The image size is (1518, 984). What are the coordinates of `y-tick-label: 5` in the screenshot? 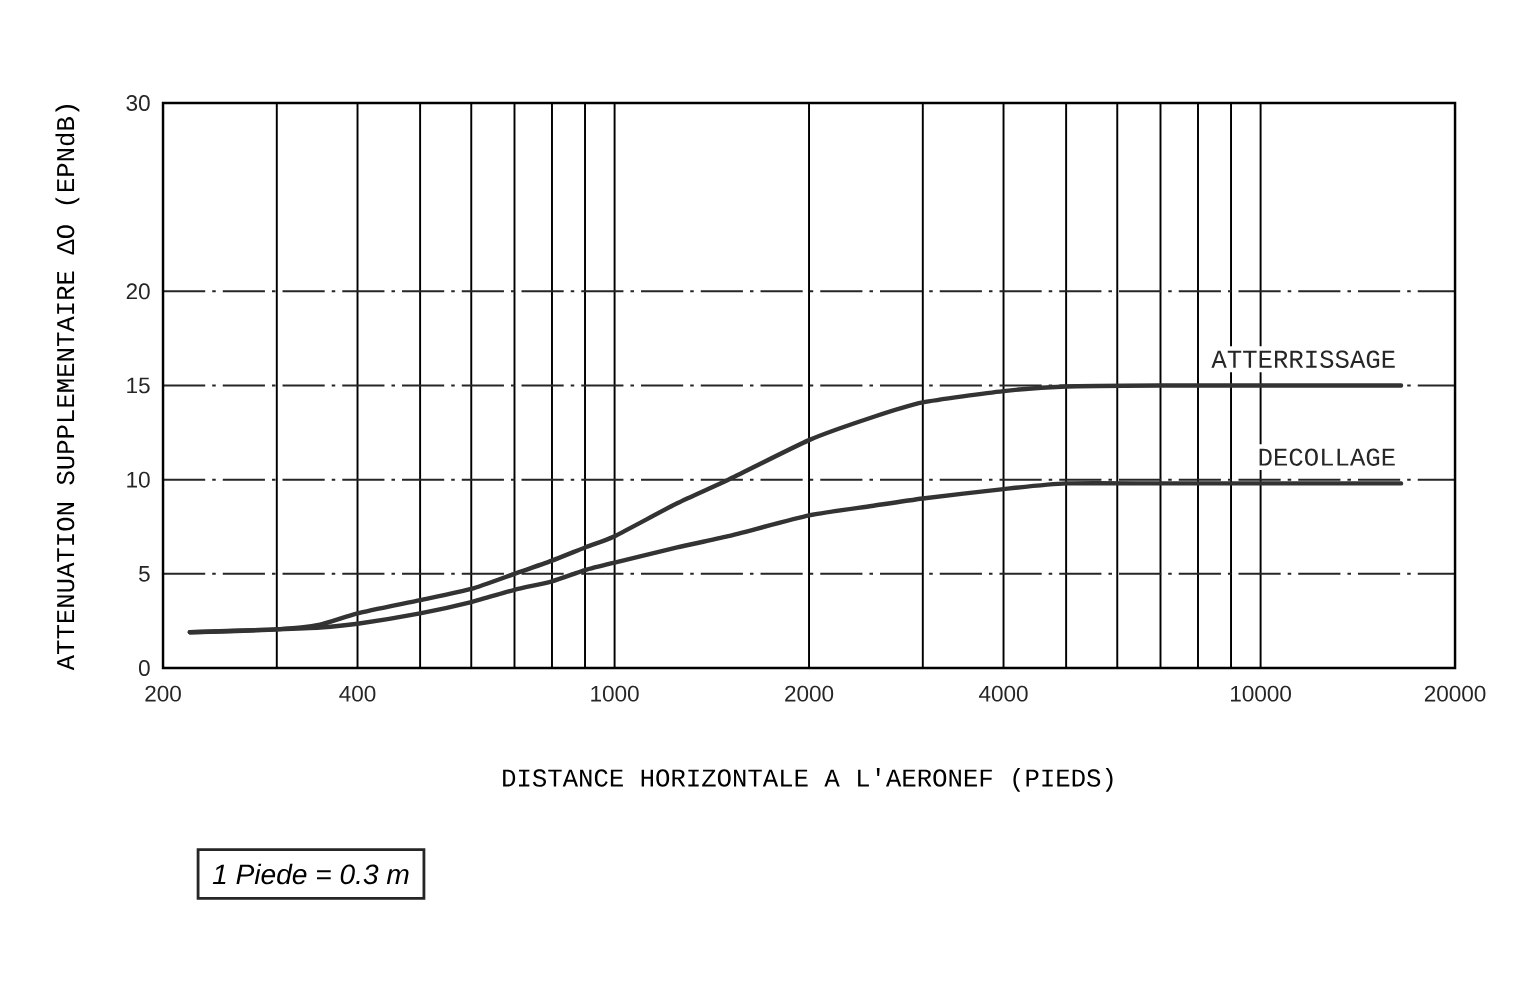 It's located at (144, 573).